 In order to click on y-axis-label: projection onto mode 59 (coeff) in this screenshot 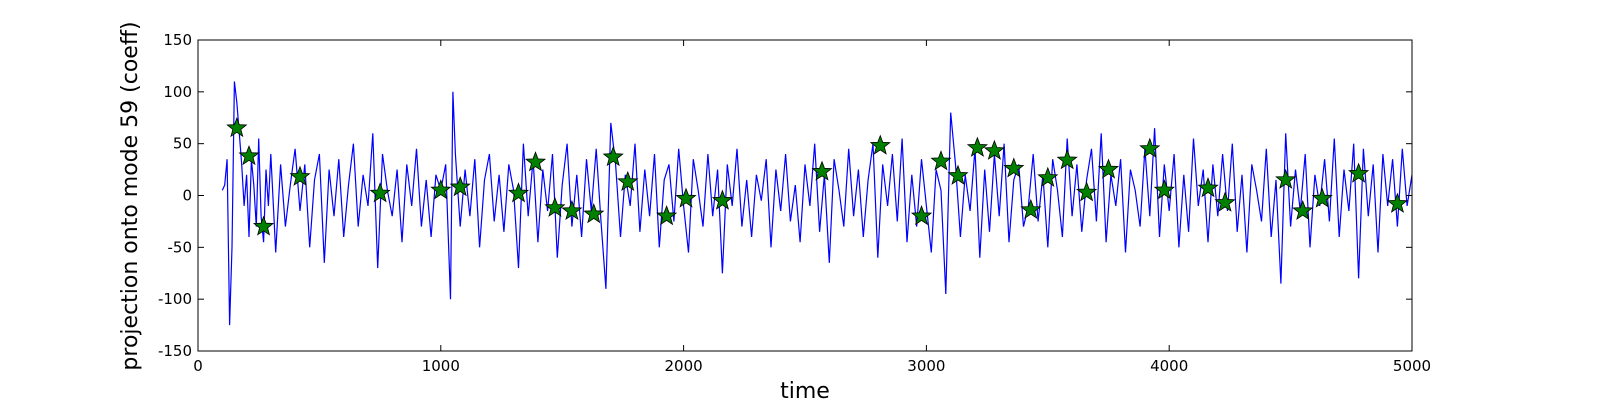, I will do `click(130, 195)`.